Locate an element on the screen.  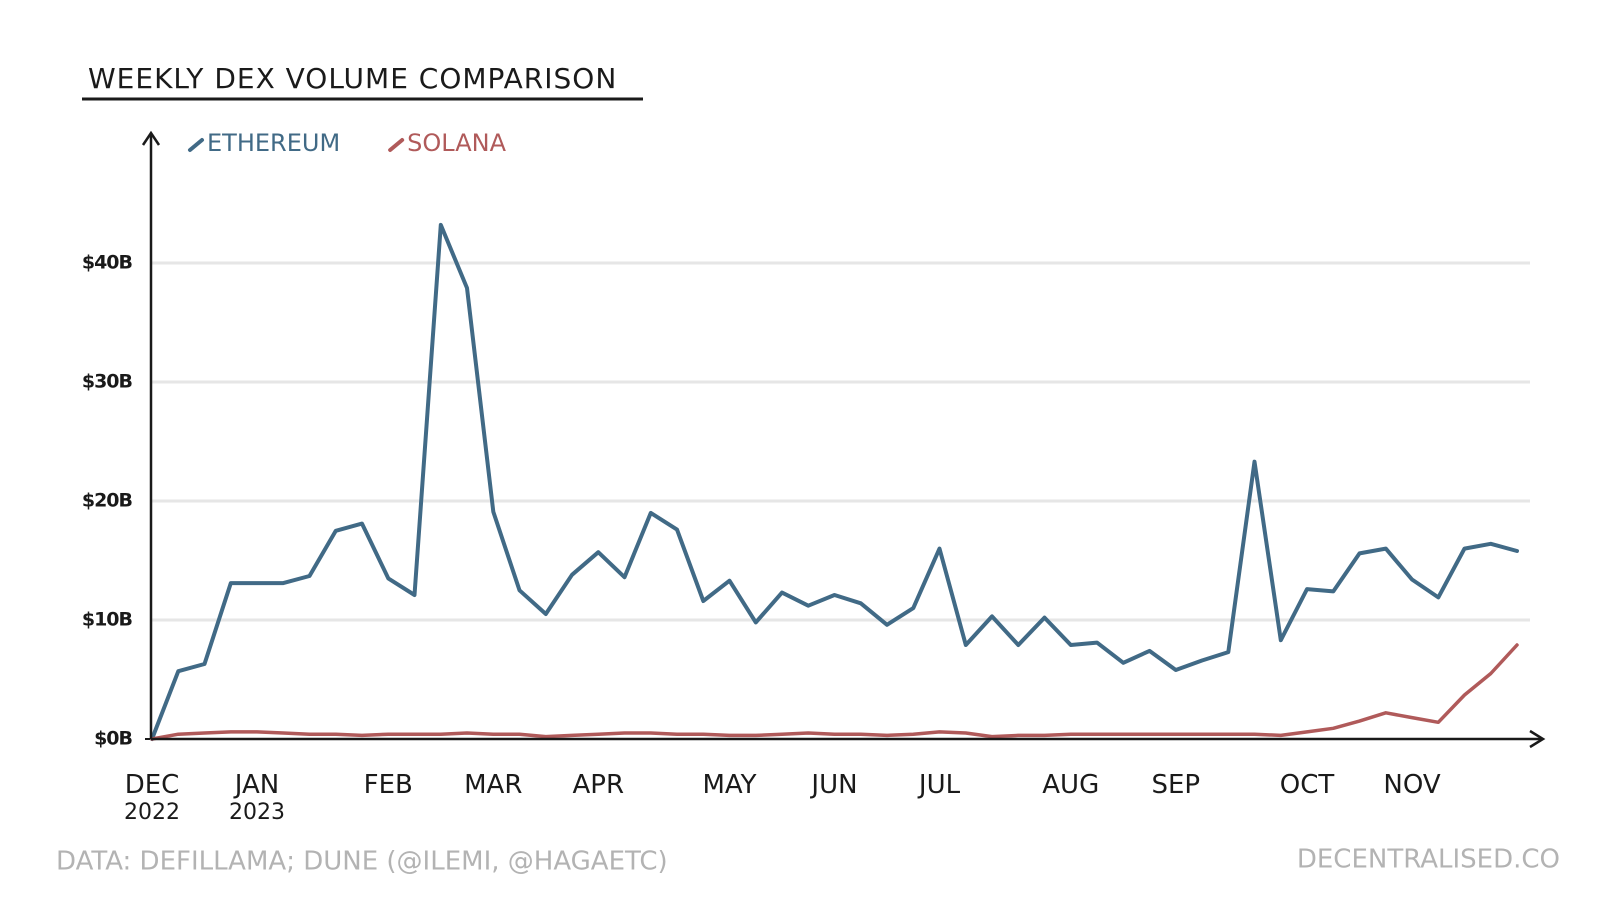
x-tick-label: APR is located at coordinates (598, 785).